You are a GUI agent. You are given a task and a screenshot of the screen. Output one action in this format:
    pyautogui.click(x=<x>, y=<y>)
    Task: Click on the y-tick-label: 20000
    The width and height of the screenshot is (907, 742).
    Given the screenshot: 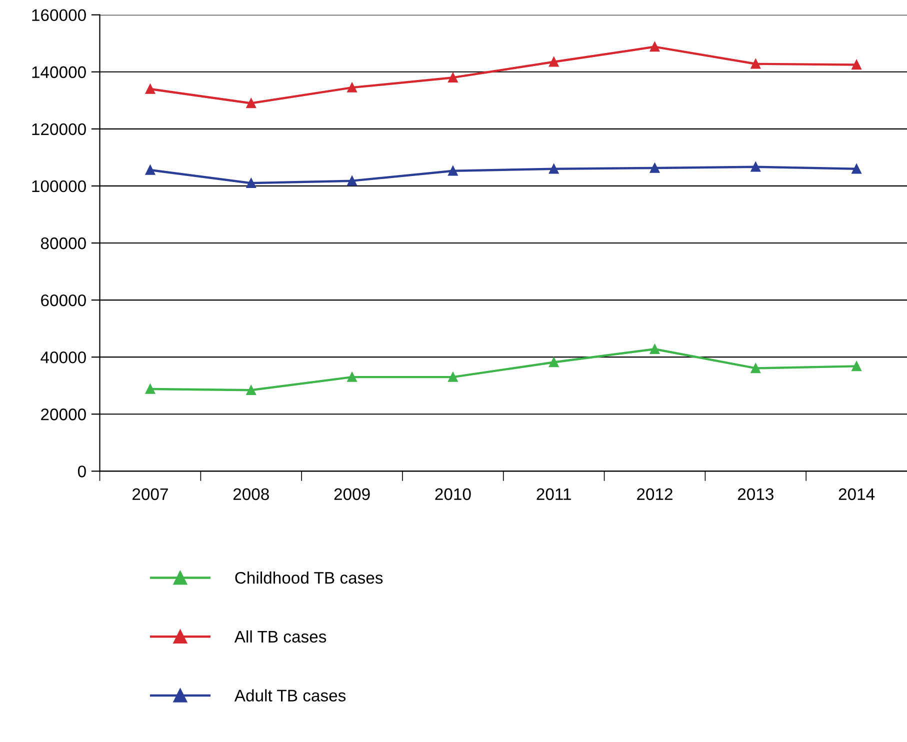 What is the action you would take?
    pyautogui.click(x=63, y=414)
    